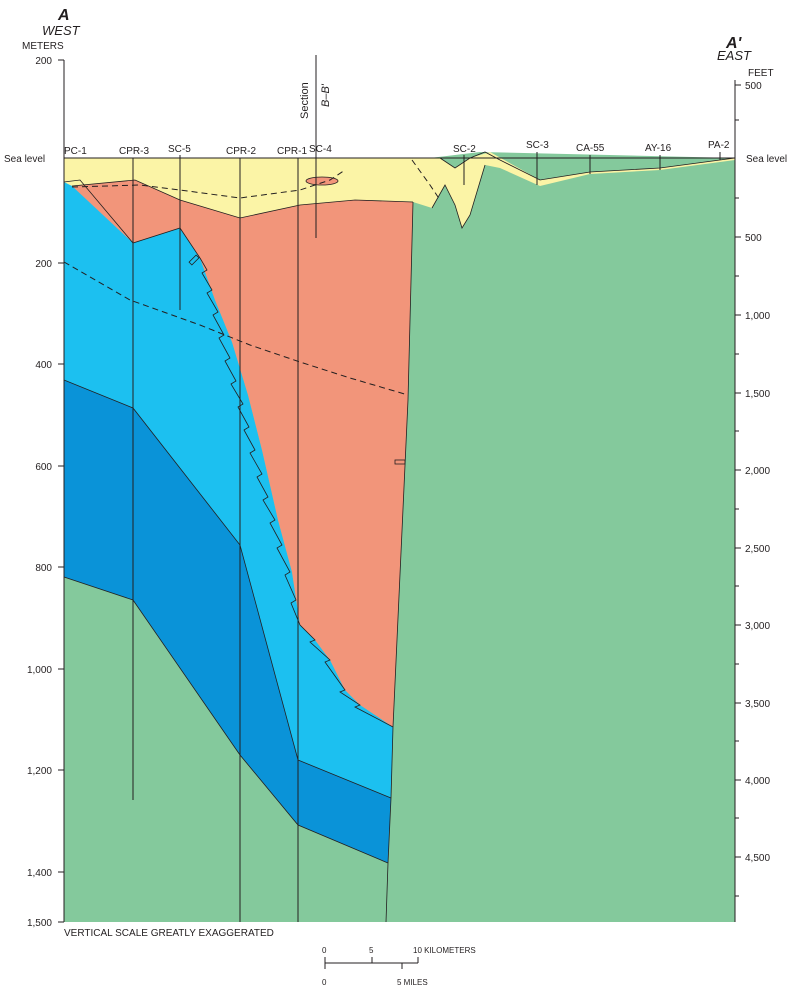  Describe the element at coordinates (757, 858) in the screenshot. I see `right-tick-label: 4,500` at that location.